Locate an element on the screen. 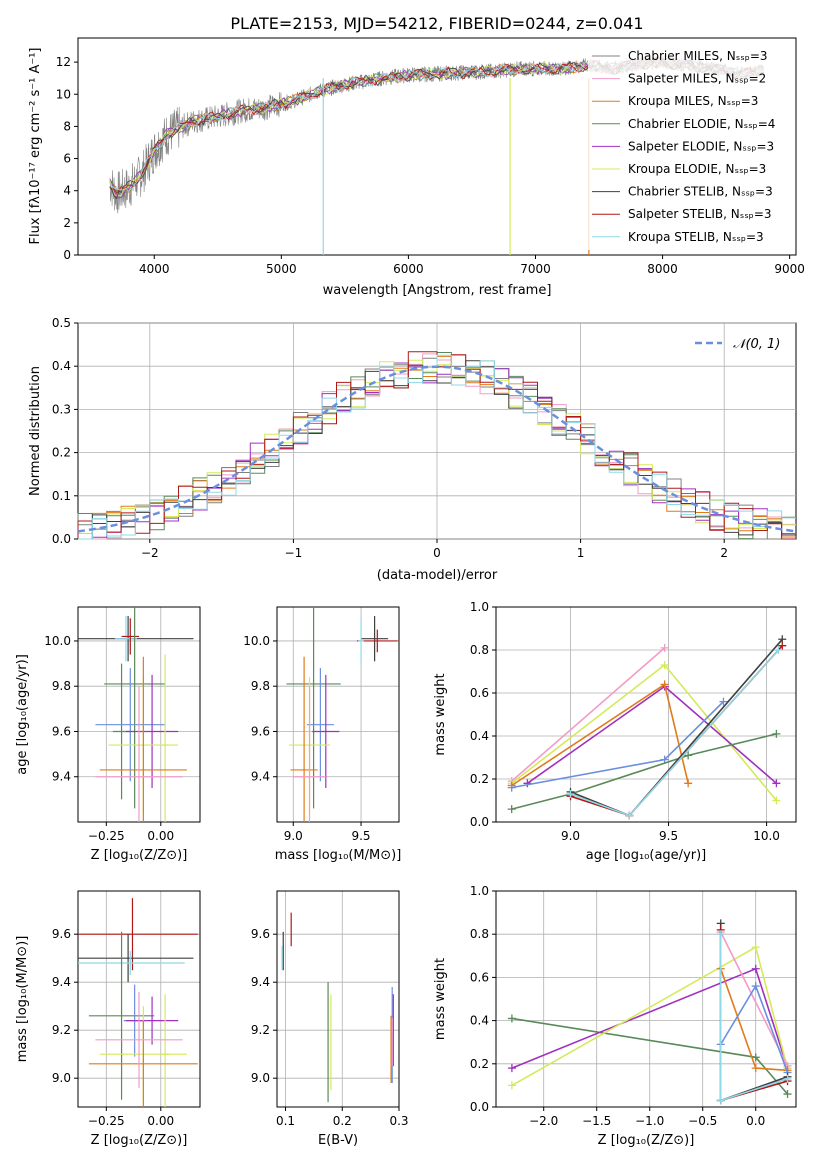 Image resolution: width=819 pixels, height=1170 pixels. age-vs-mass-panel: 9.0 9.5 9.4 9.6 9.8 10.0 mass [log₁₀(M/M⊙)] is located at coordinates (322, 734).